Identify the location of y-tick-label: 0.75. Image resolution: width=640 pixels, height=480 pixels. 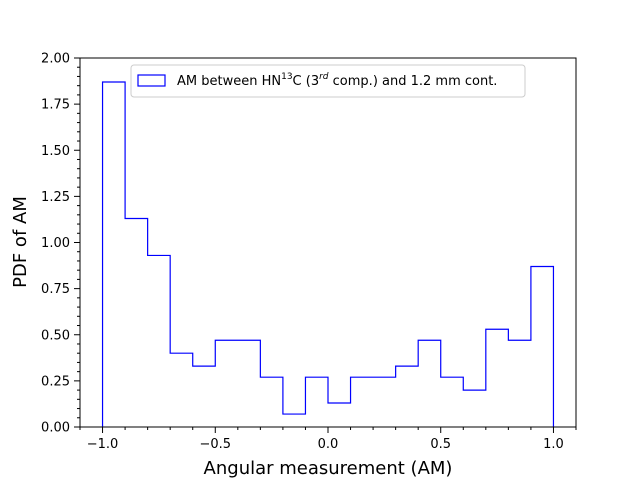
(55, 289).